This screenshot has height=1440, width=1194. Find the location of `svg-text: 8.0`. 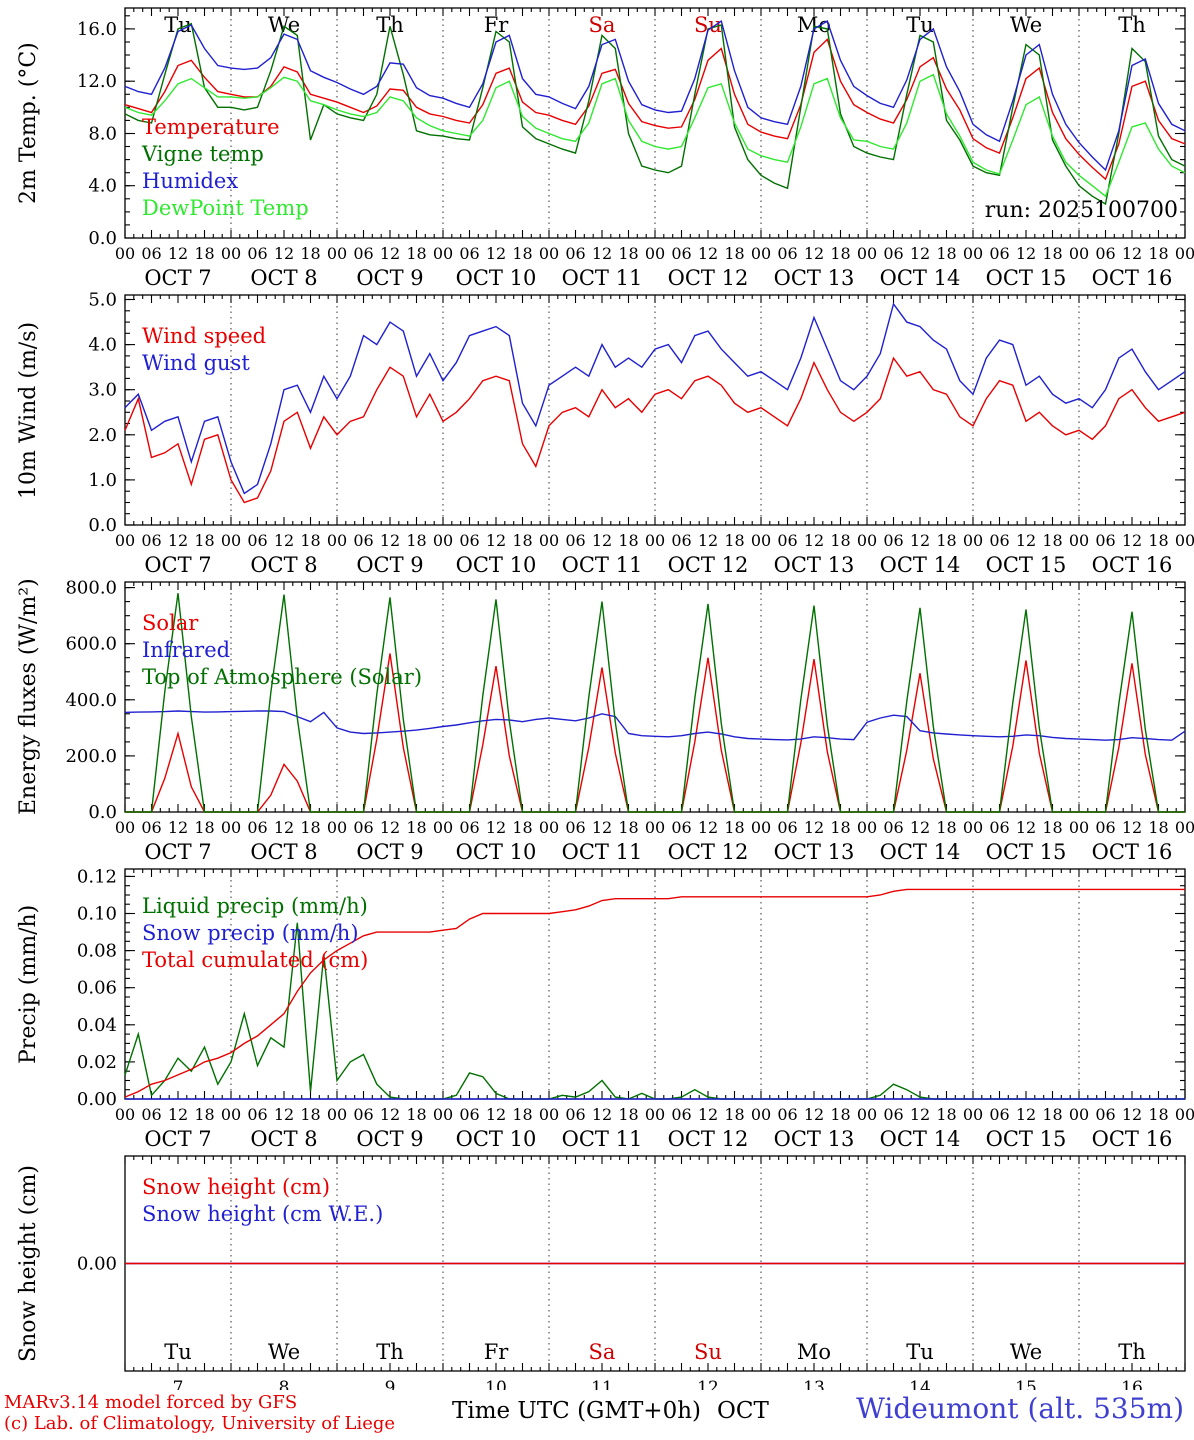

svg-text: 8.0 is located at coordinates (102, 134).